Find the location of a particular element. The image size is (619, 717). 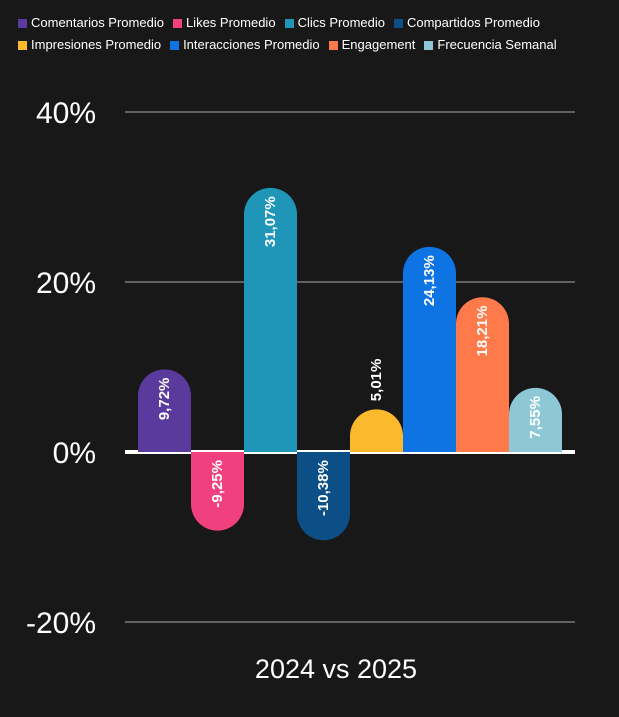

data-label-frecuencia-semanal: 7,55% is located at coordinates (535, 417).